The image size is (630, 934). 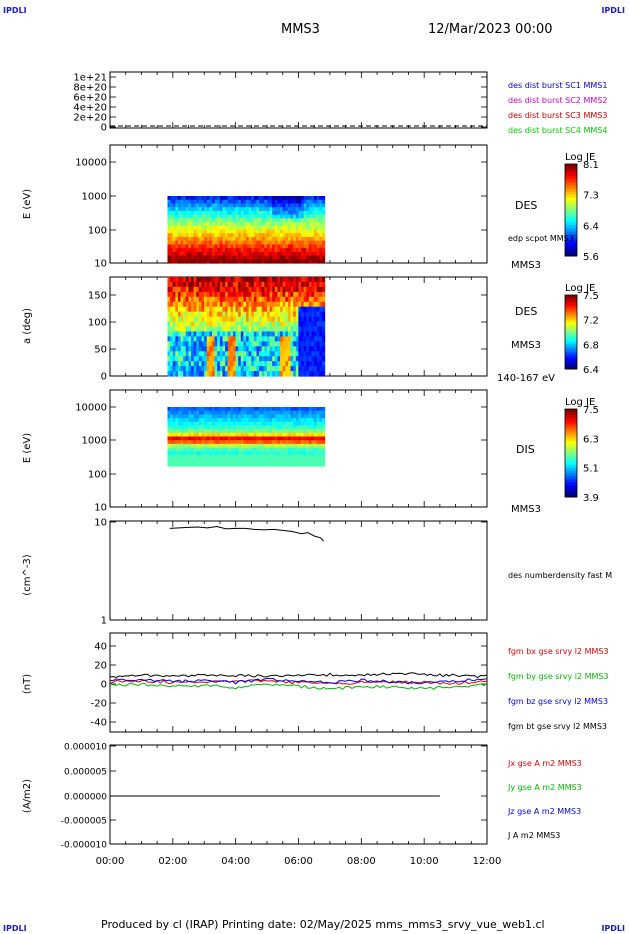 What do you see at coordinates (533, 835) in the screenshot?
I see `panel-7-legend-item: J A m2 MMS3` at bounding box center [533, 835].